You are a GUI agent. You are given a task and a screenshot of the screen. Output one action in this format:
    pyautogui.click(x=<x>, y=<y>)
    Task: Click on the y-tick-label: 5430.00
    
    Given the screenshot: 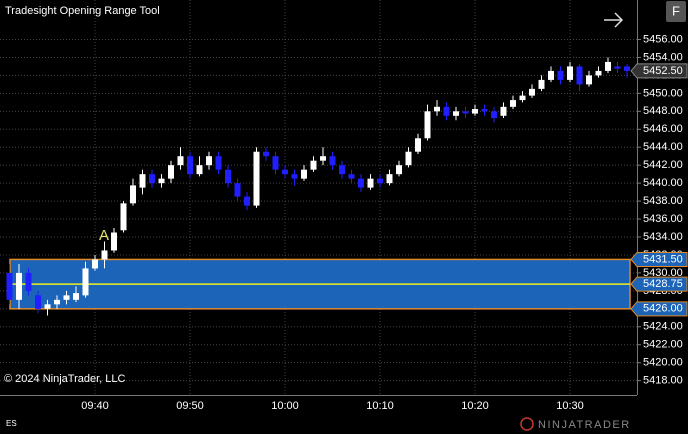 What is the action you would take?
    pyautogui.click(x=663, y=273)
    